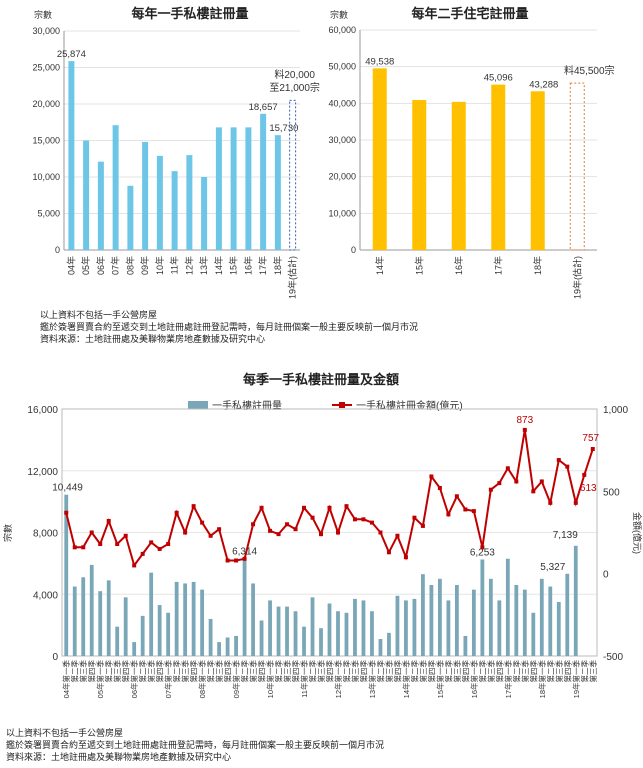  Describe the element at coordinates (129, 265) in the screenshot. I see `x-tick-label: 08年` at that location.